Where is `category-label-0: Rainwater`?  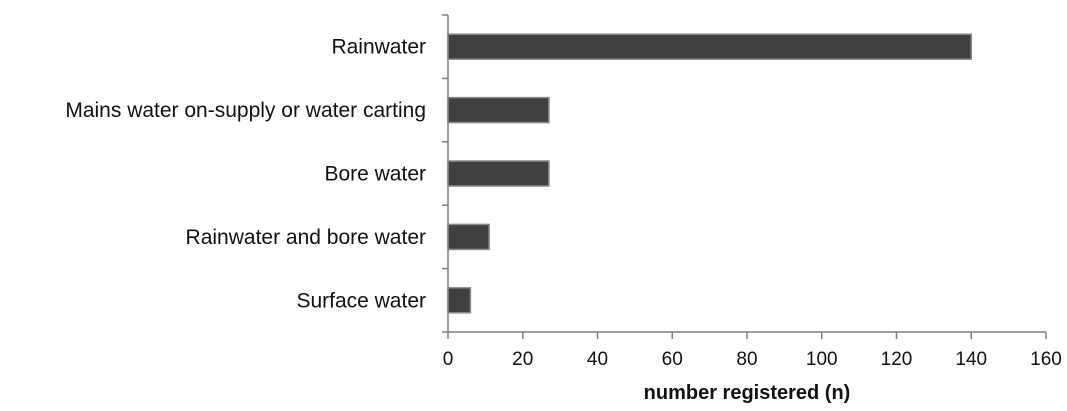
category-label-0: Rainwater is located at coordinates (378, 47).